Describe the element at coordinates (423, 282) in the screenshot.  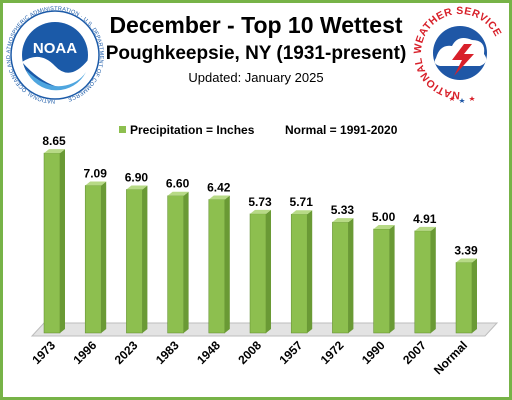
I see `bar-2007` at that location.